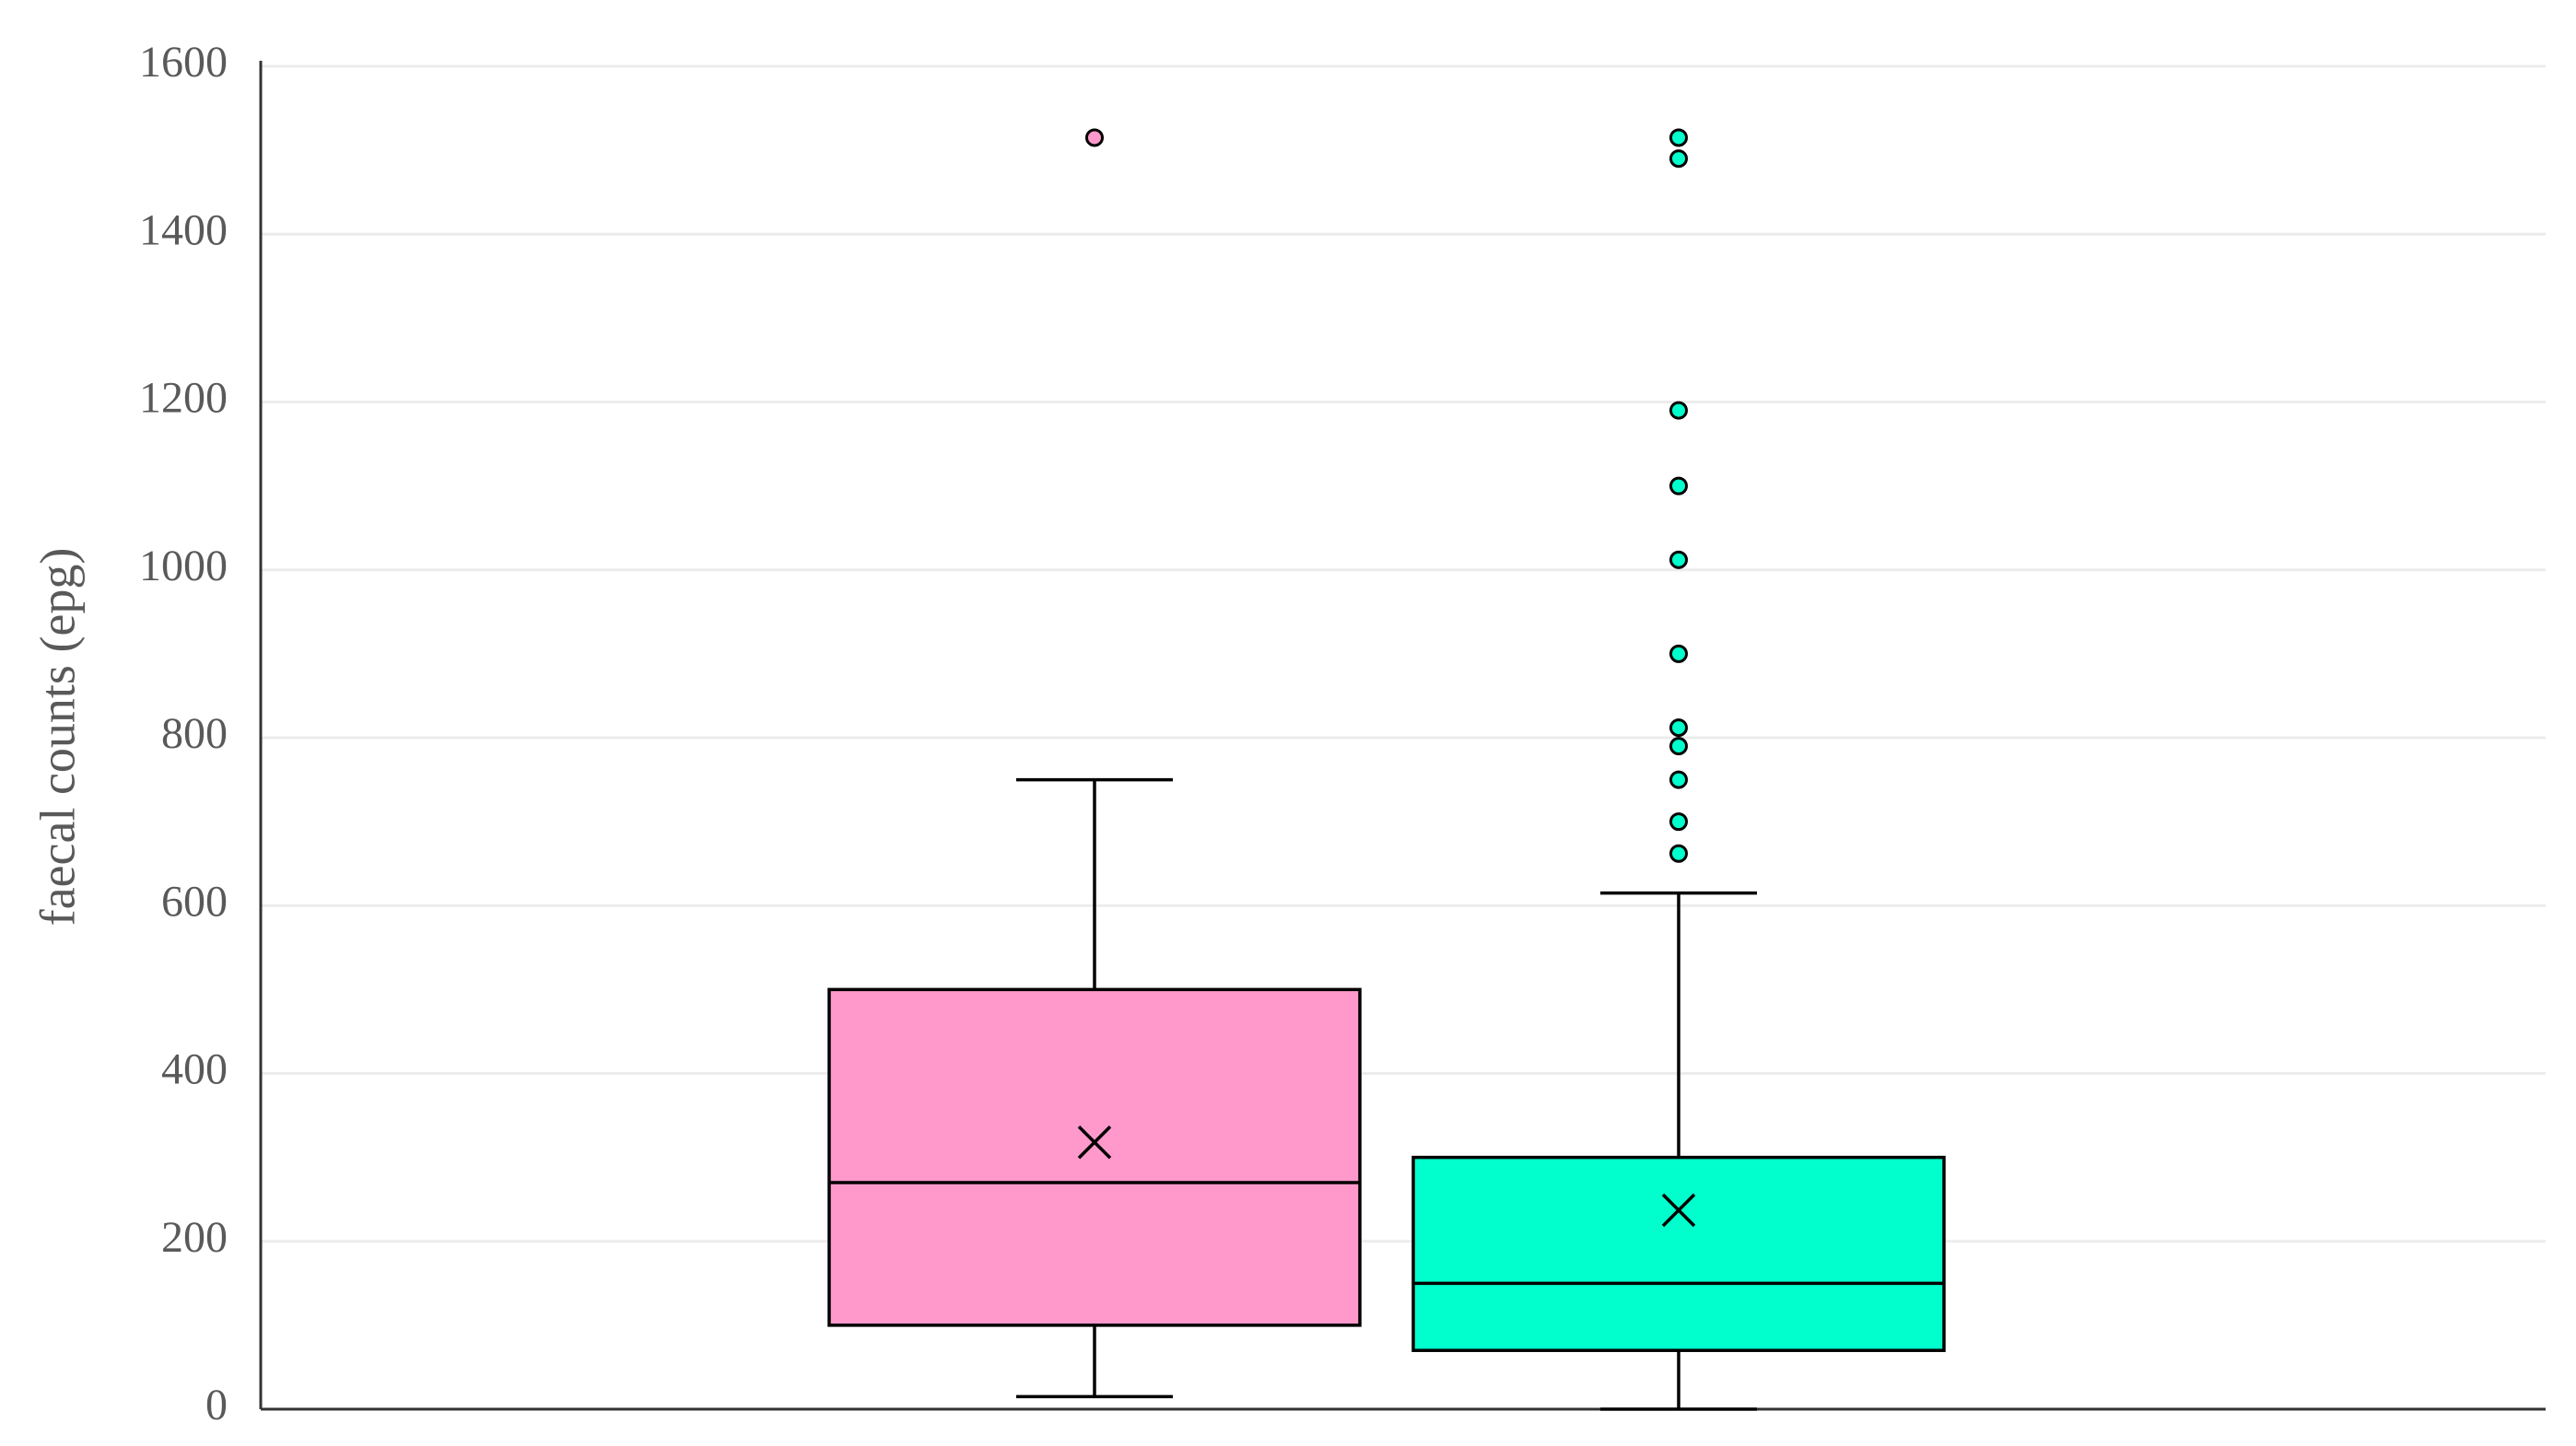  Describe the element at coordinates (183, 62) in the screenshot. I see `y-tick-label: 1600` at that location.